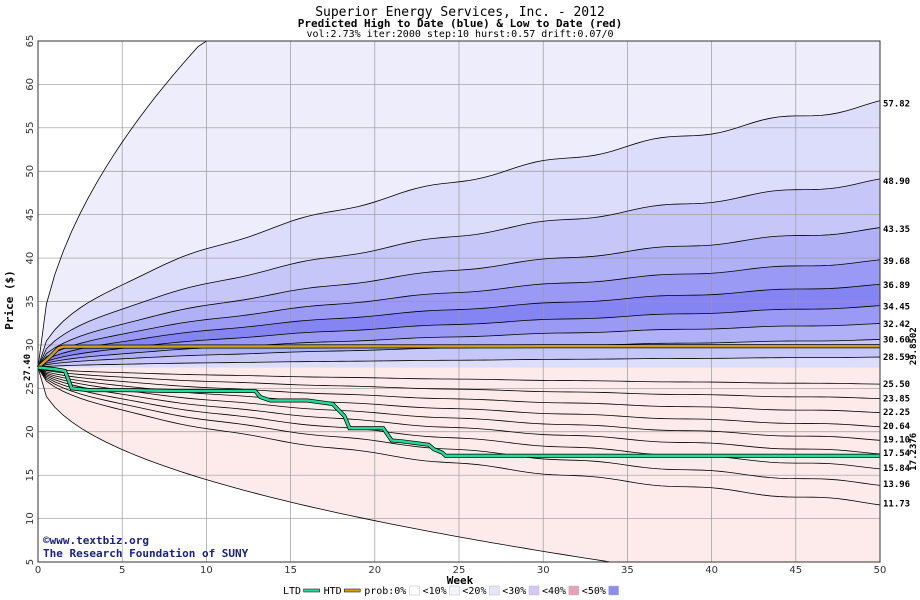 The height and width of the screenshot is (600, 920). Describe the element at coordinates (897, 427) in the screenshot. I see `low-end-label: 20.64` at that location.